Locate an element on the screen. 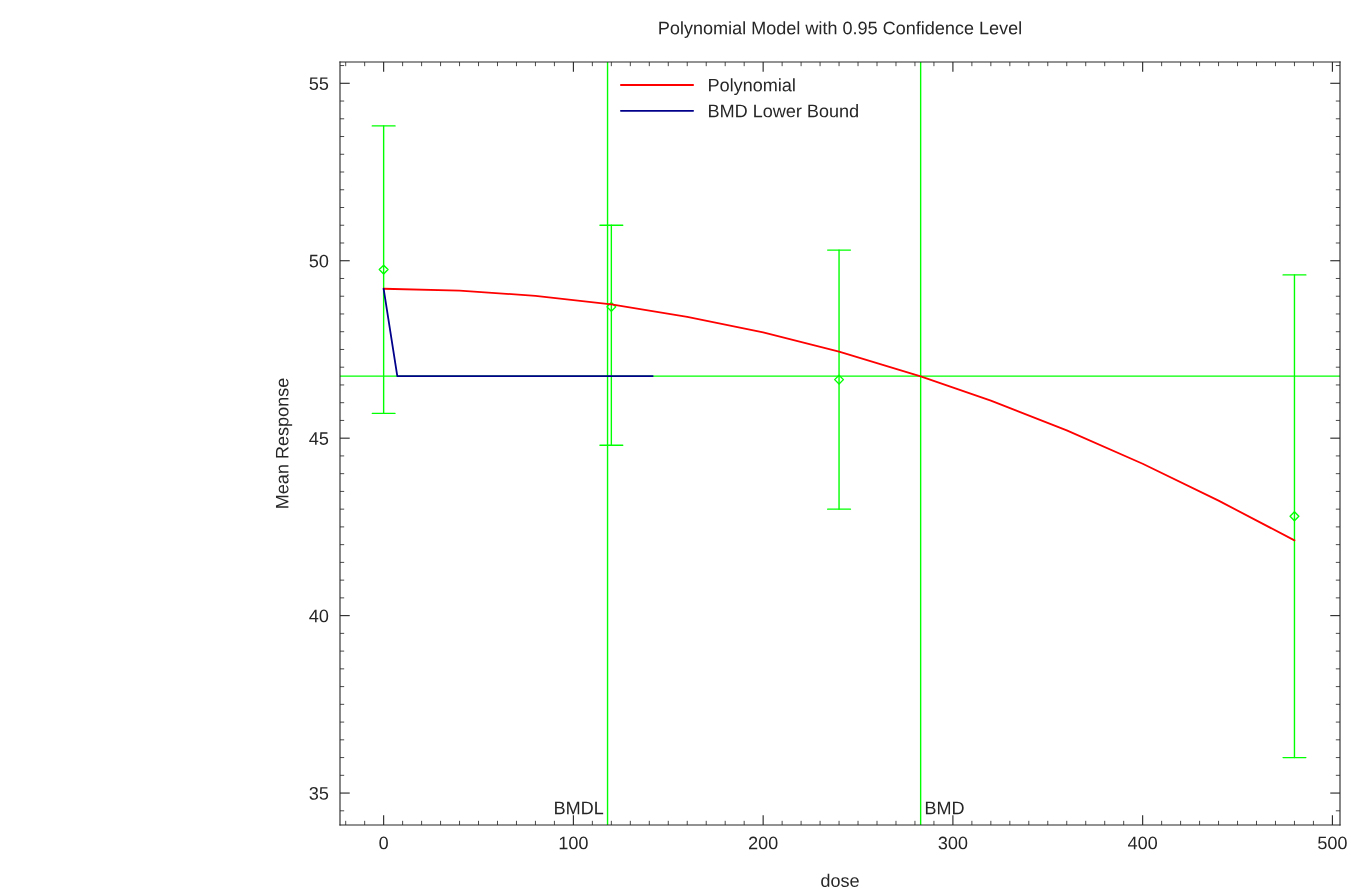 The width and height of the screenshot is (1371, 896). chart-title: Polynomial Model with 0.95 Confidence Level is located at coordinates (840, 29).